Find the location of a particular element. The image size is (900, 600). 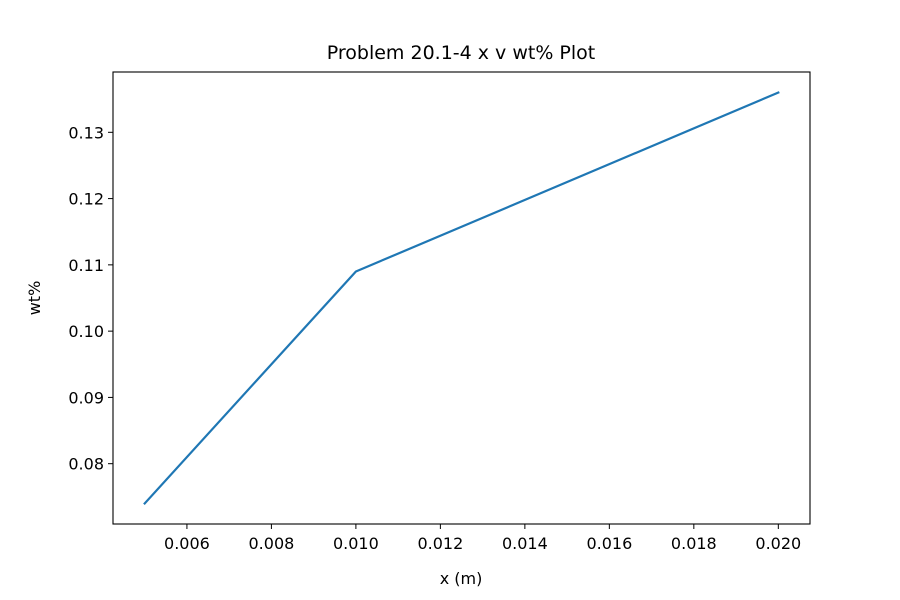

y-tick-label: 0.10 is located at coordinates (86, 331).